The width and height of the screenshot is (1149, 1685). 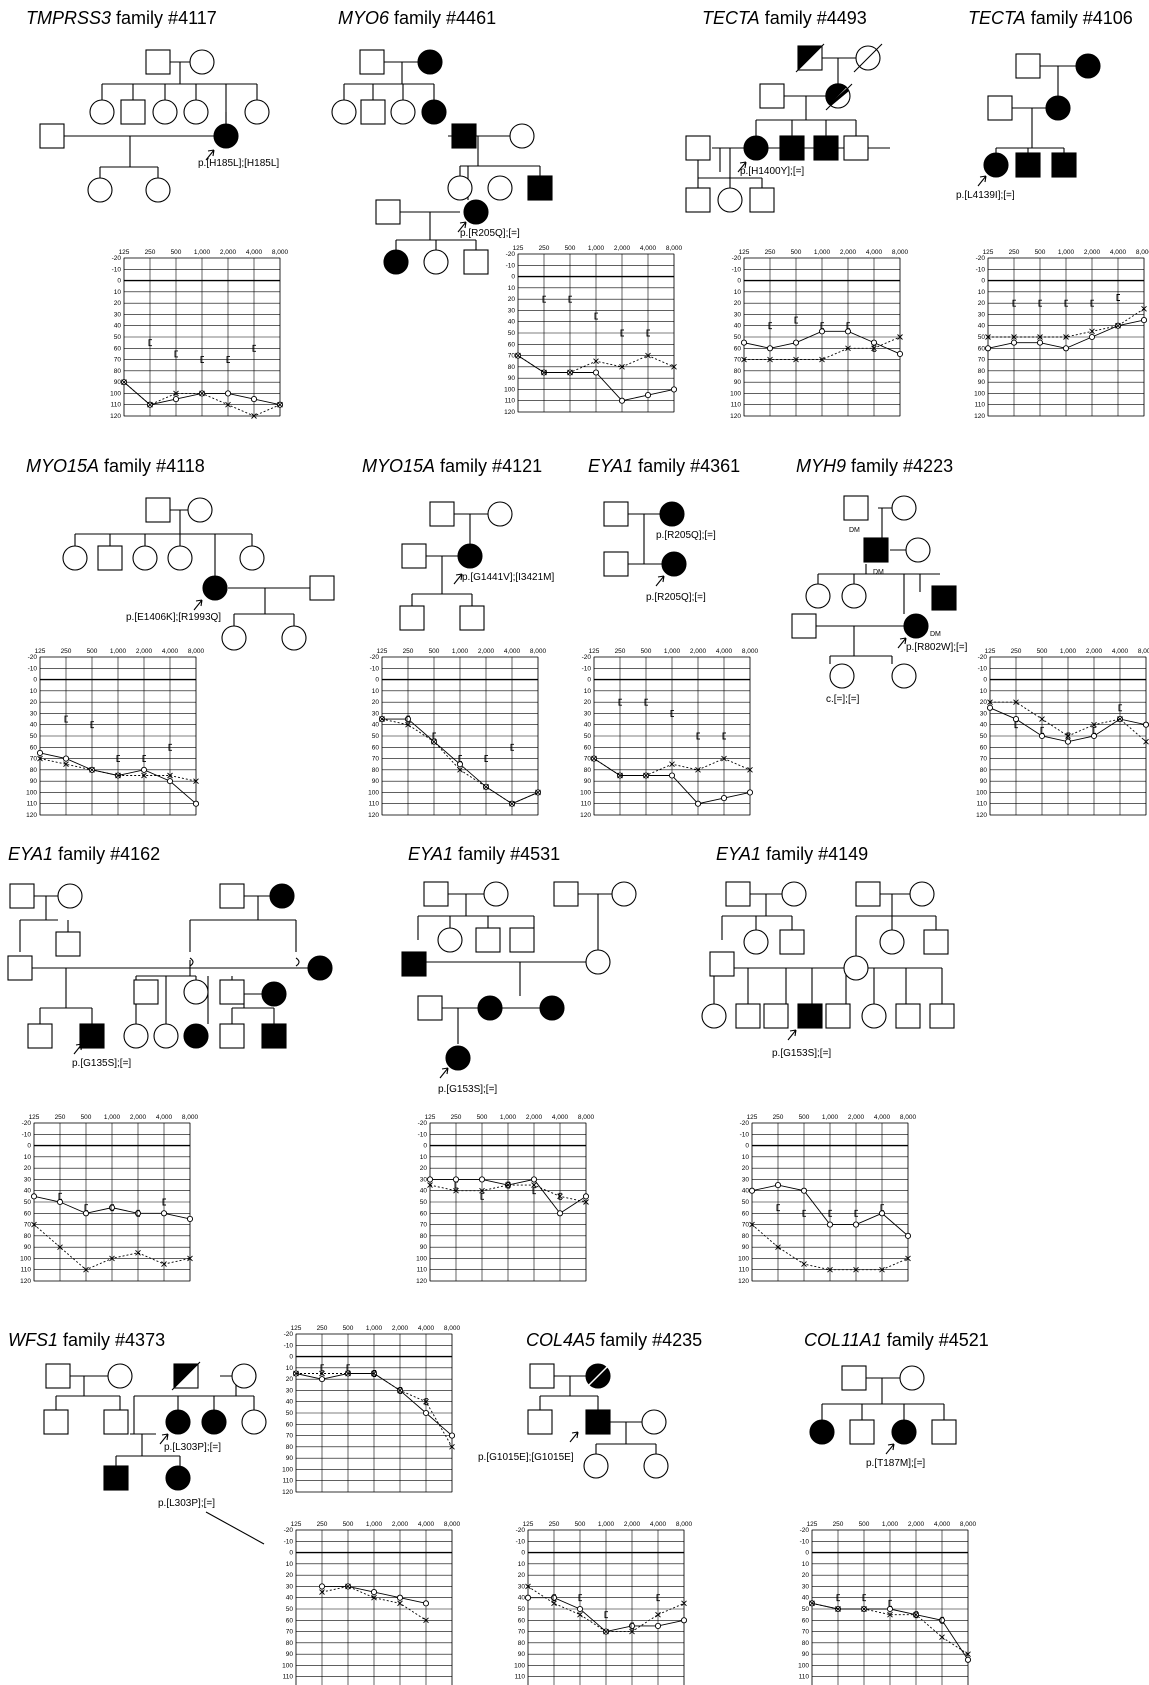 I want to click on db-tick-label: 80, so click(x=34, y=770).